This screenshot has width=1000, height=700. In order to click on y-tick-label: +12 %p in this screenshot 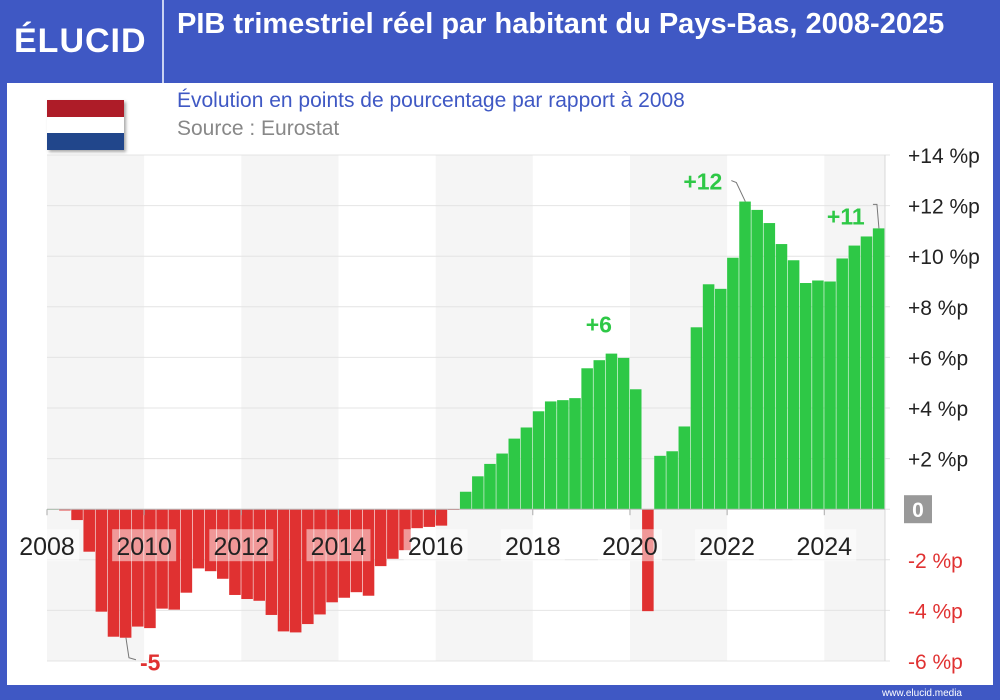, I will do `click(944, 207)`.